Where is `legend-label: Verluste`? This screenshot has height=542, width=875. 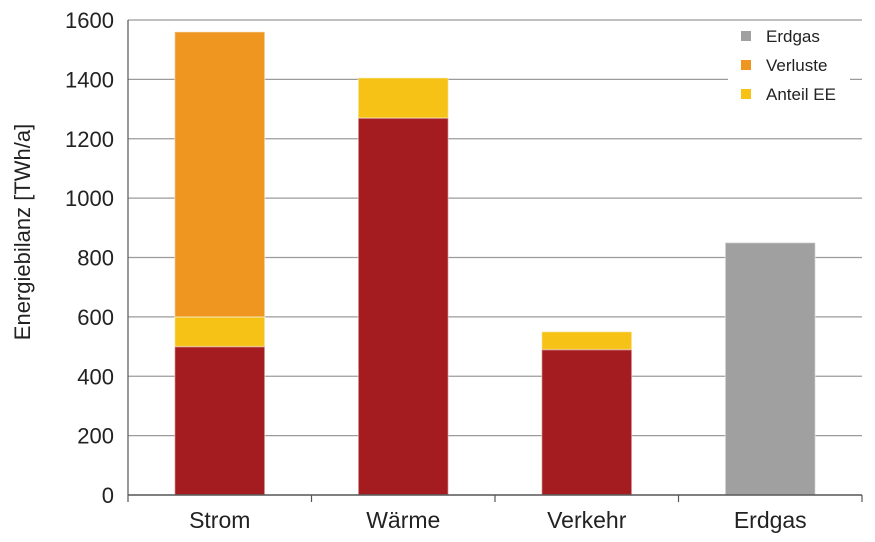 legend-label: Verluste is located at coordinates (796, 65).